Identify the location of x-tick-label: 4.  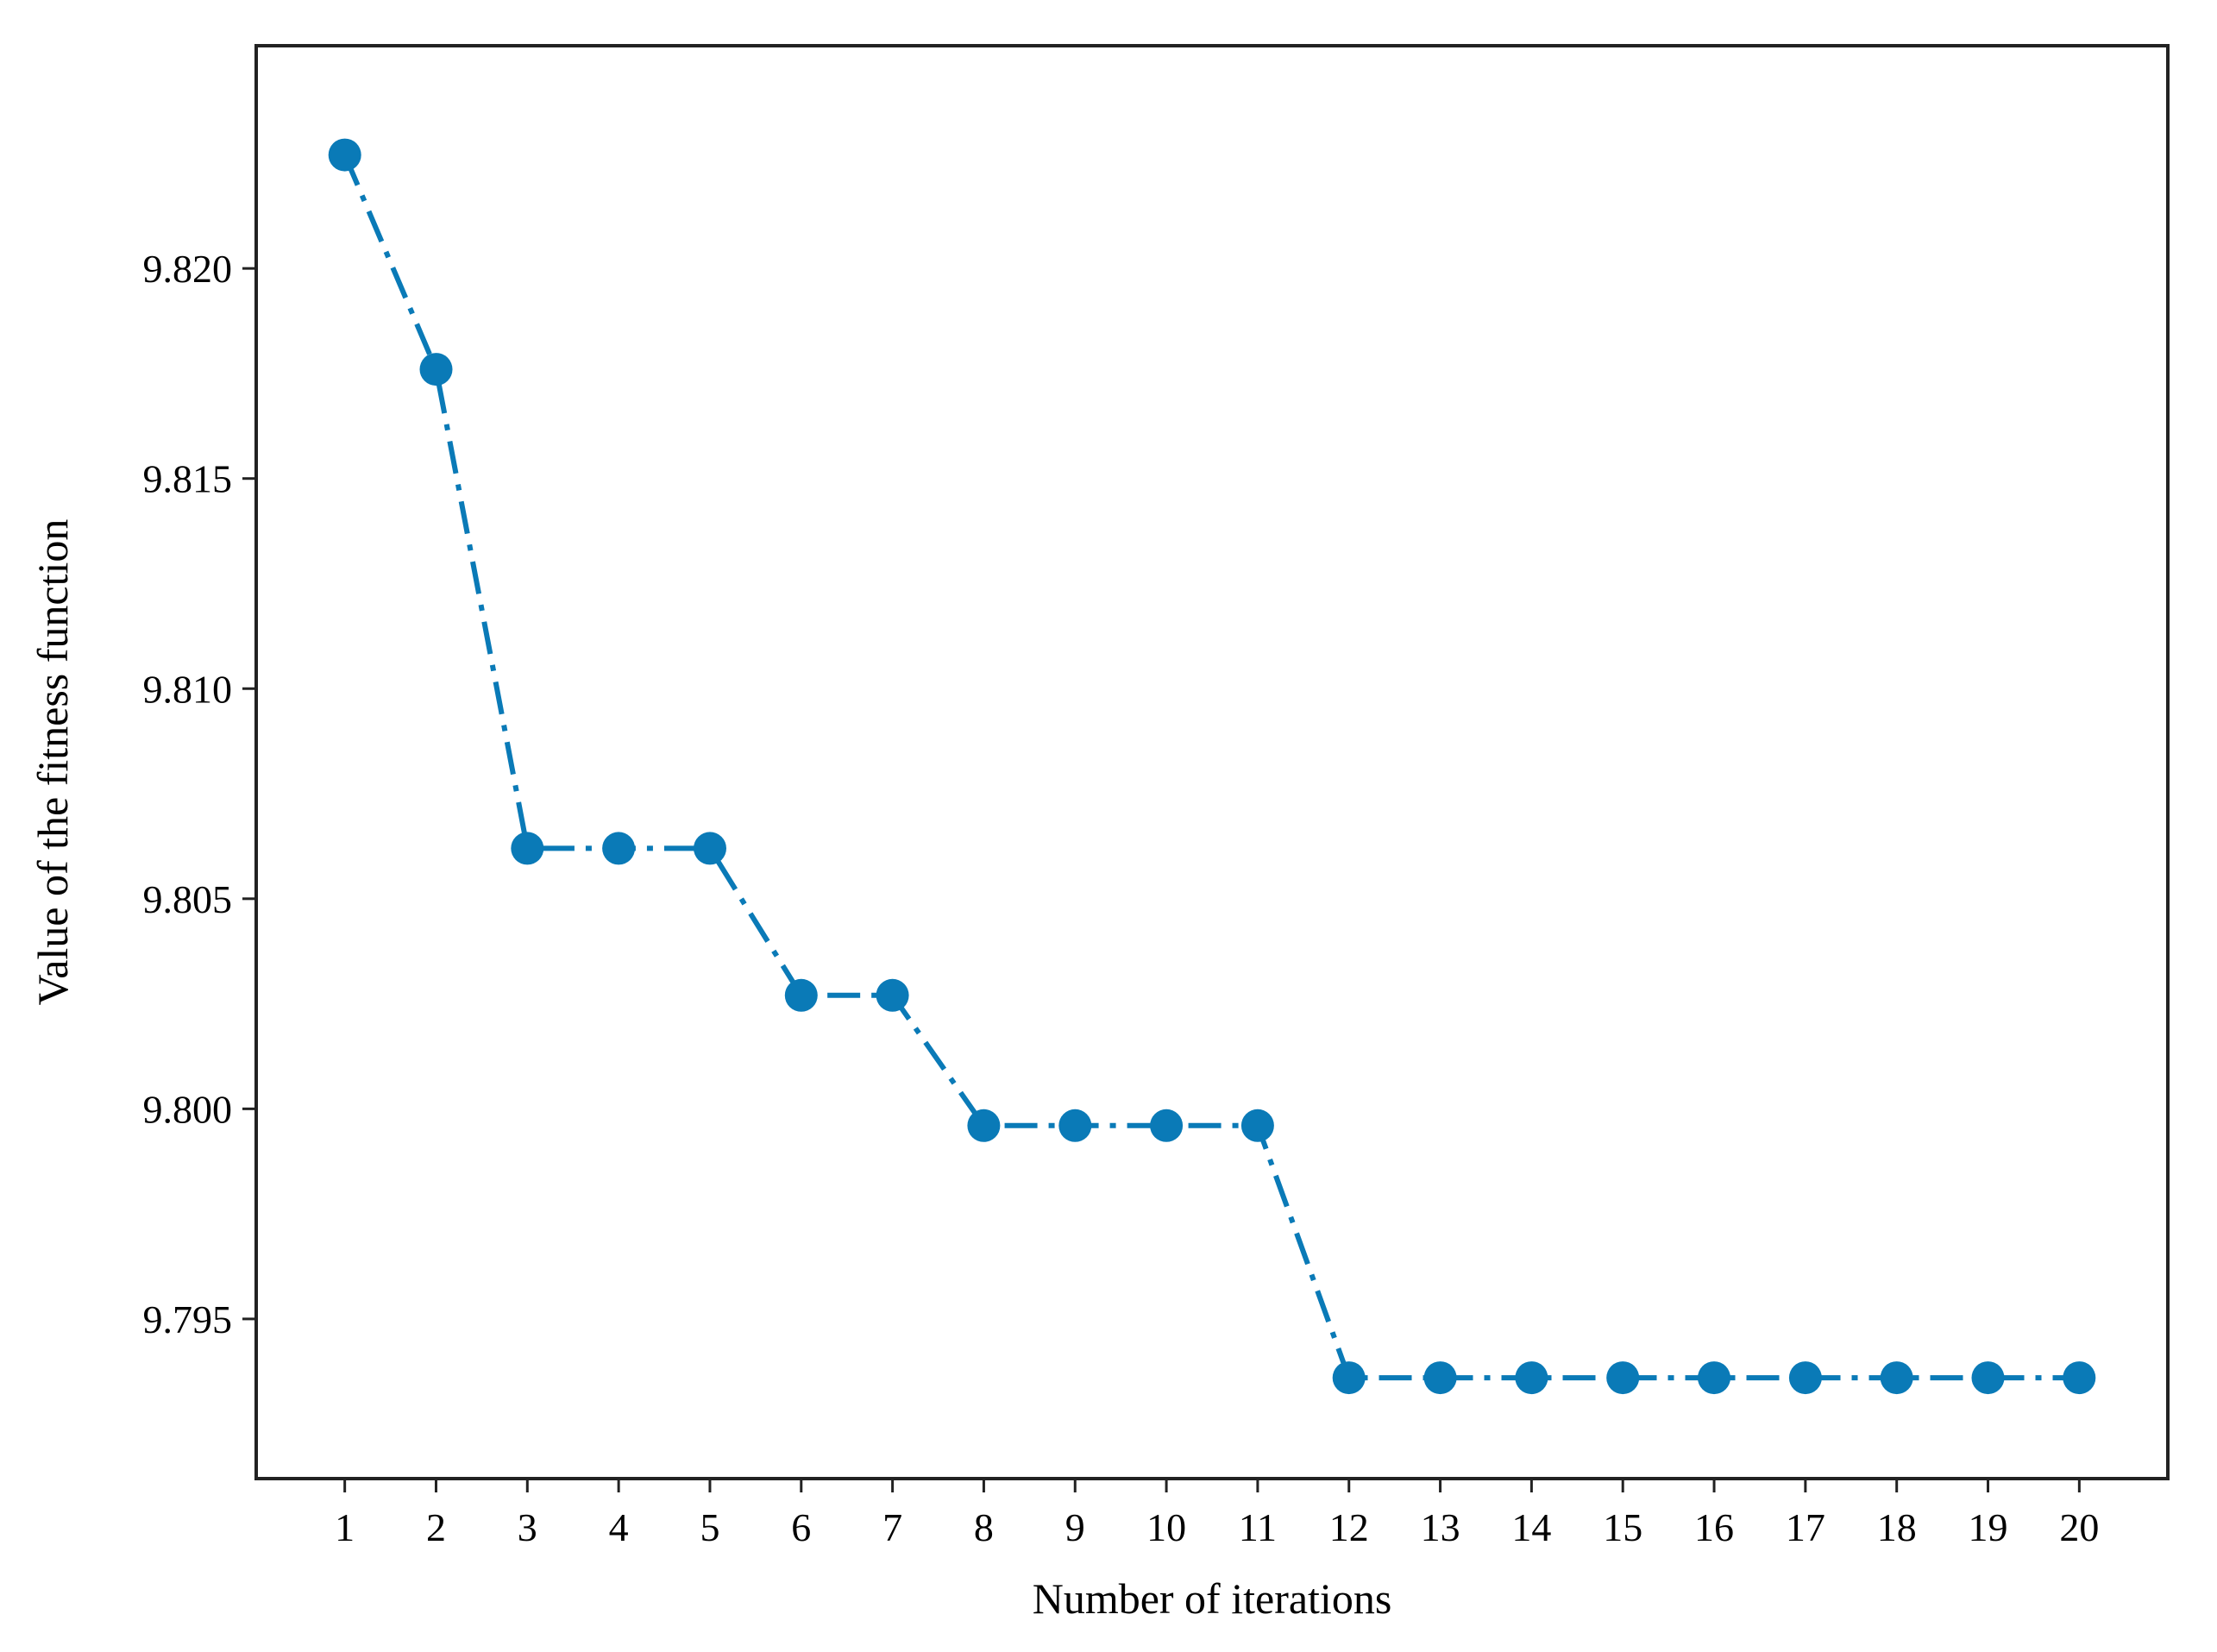
(619, 1527).